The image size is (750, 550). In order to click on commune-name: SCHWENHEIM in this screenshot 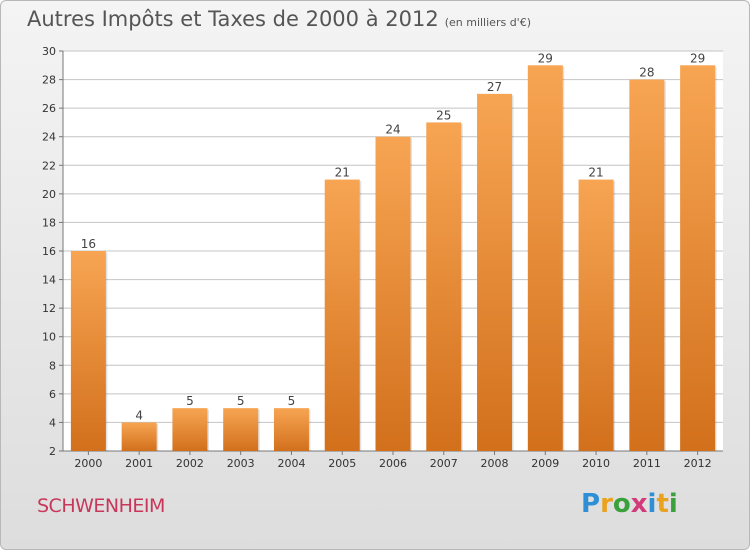, I will do `click(101, 506)`.